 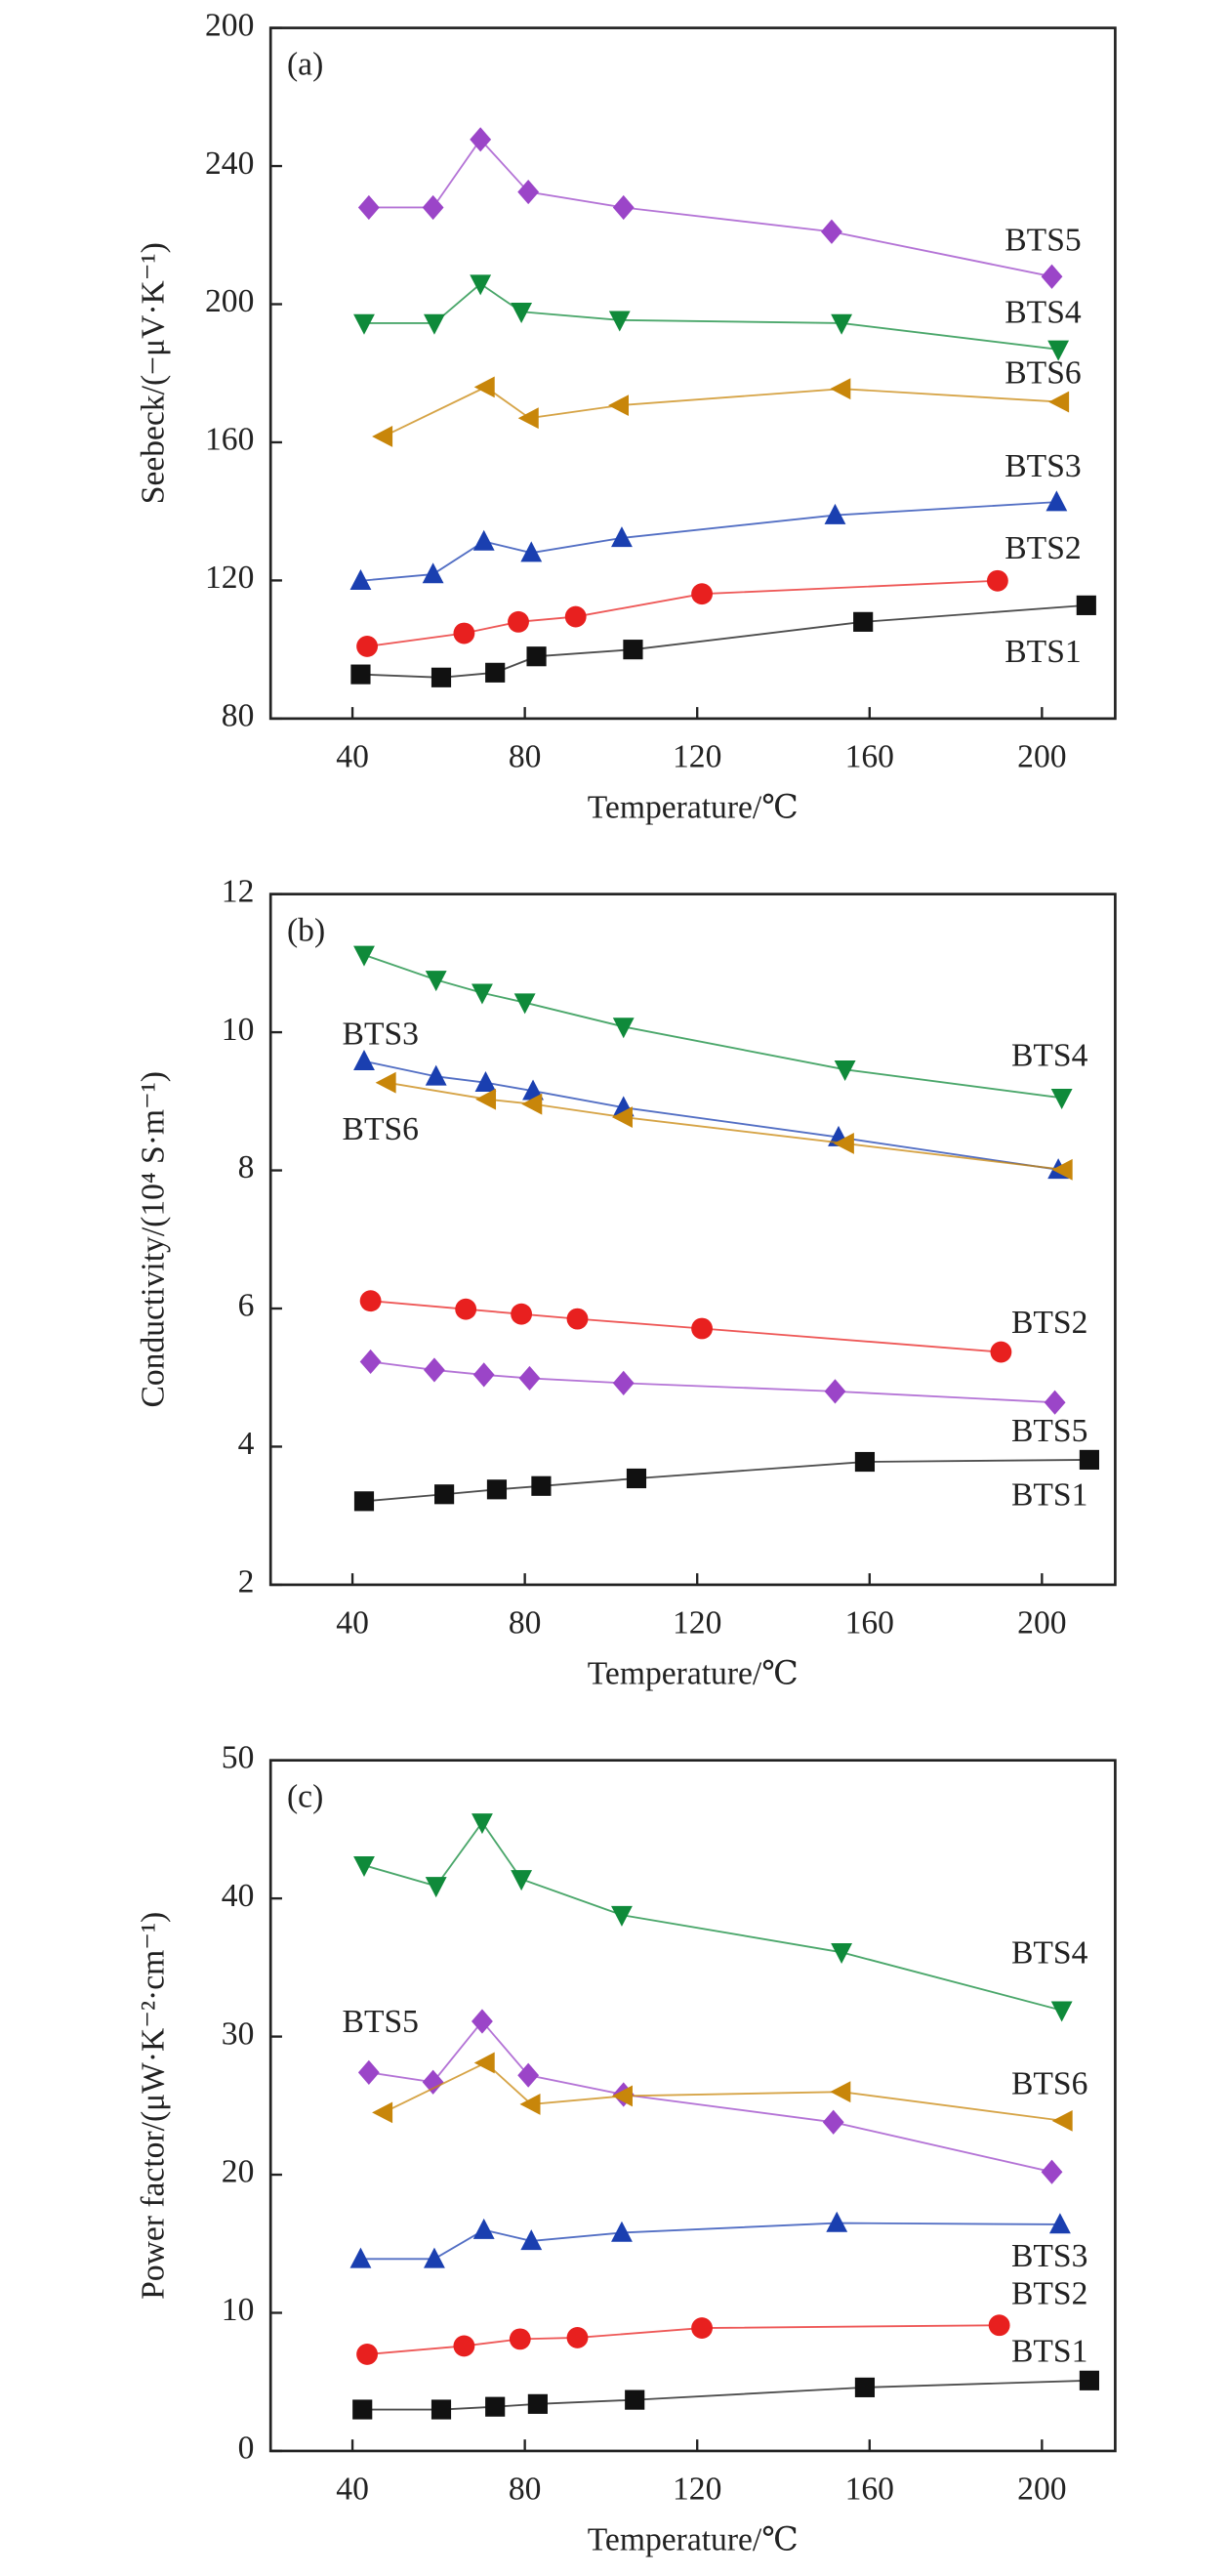 What do you see at coordinates (229, 25) in the screenshot?
I see `y-tick-label: 200` at bounding box center [229, 25].